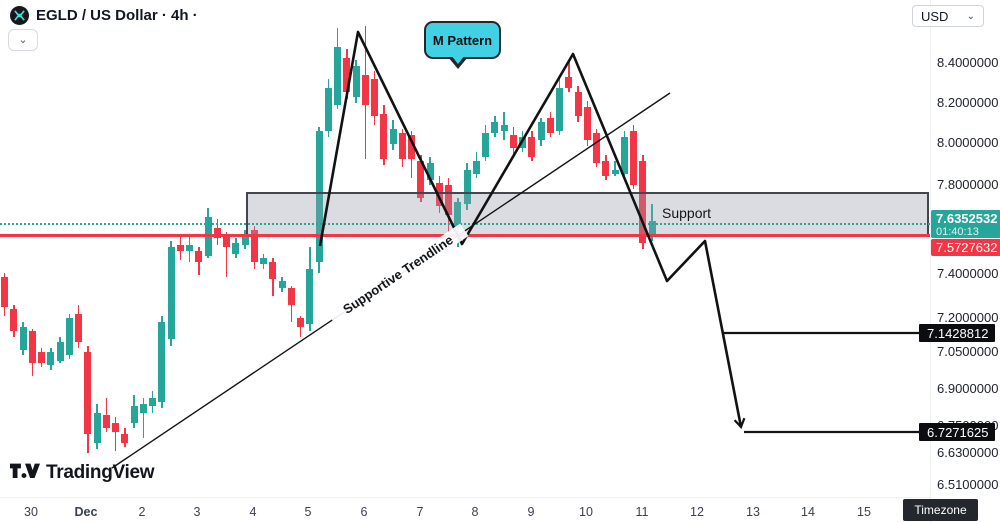 The width and height of the screenshot is (1000, 523). What do you see at coordinates (753, 512) in the screenshot?
I see `time-tick-label: 13` at bounding box center [753, 512].